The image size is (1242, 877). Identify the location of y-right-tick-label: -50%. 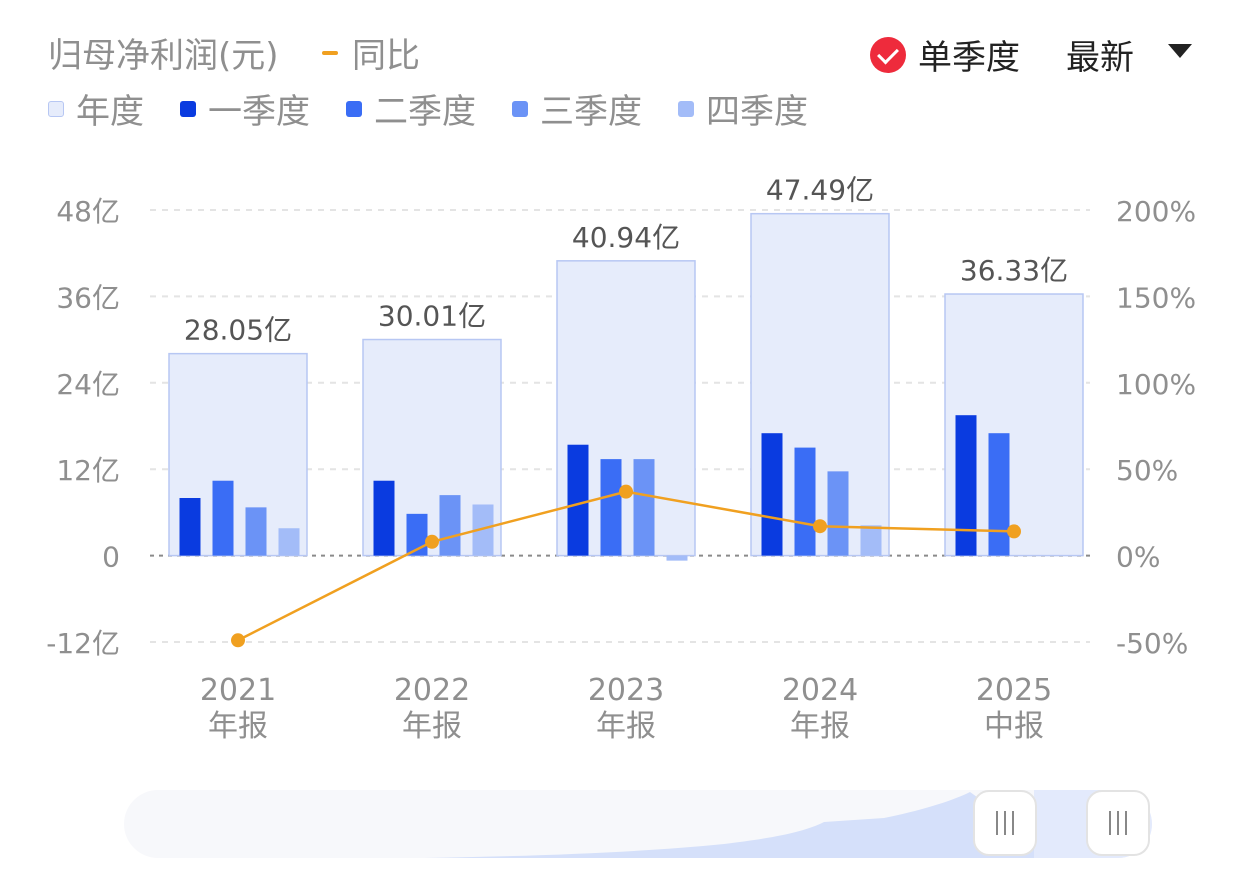
(1152, 643).